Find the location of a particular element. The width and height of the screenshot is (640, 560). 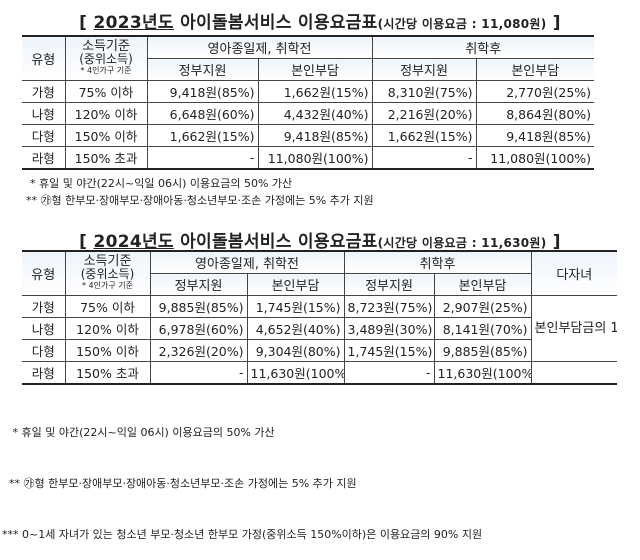

cell-infant-self: 1,745원(15%) is located at coordinates (295, 306).